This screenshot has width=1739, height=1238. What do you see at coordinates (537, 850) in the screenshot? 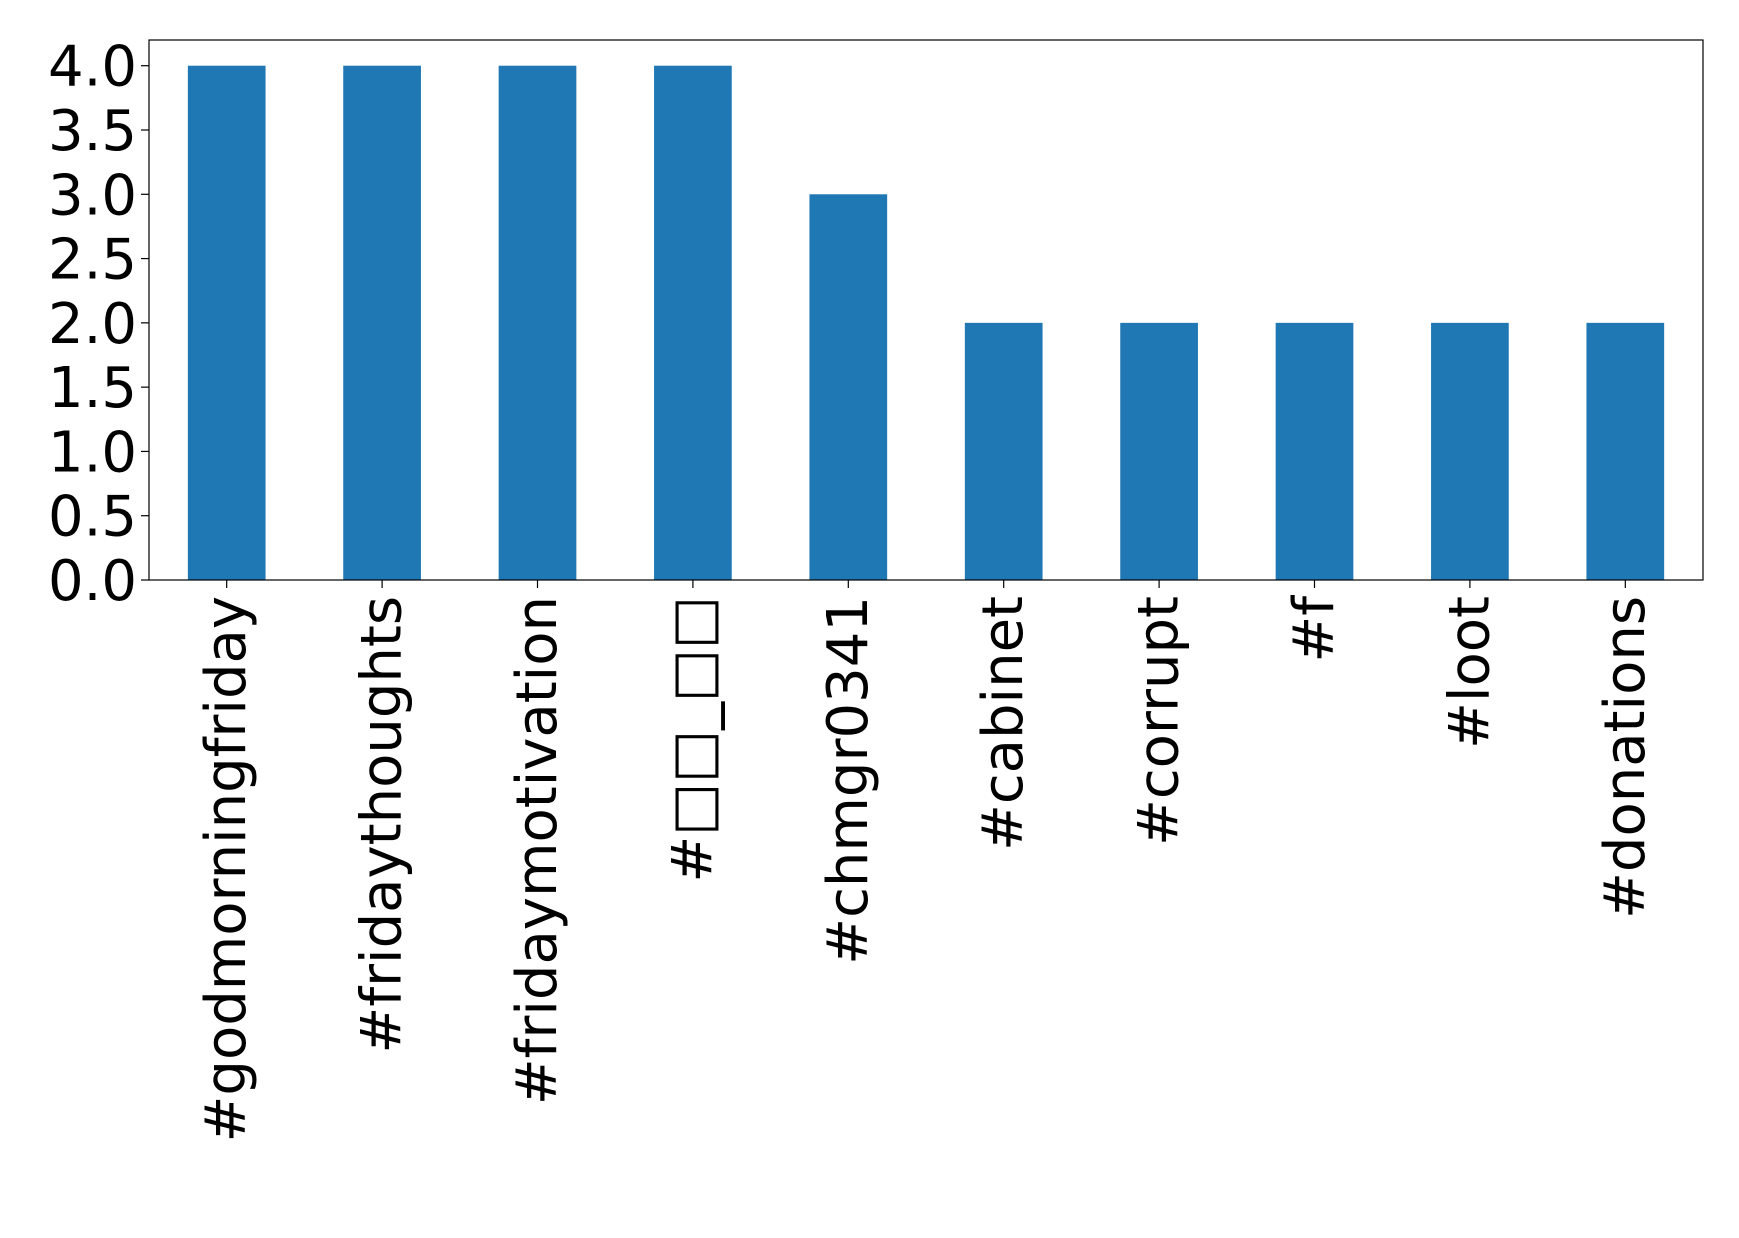
I see `x-tick-label: #fridaymotivation` at bounding box center [537, 850].